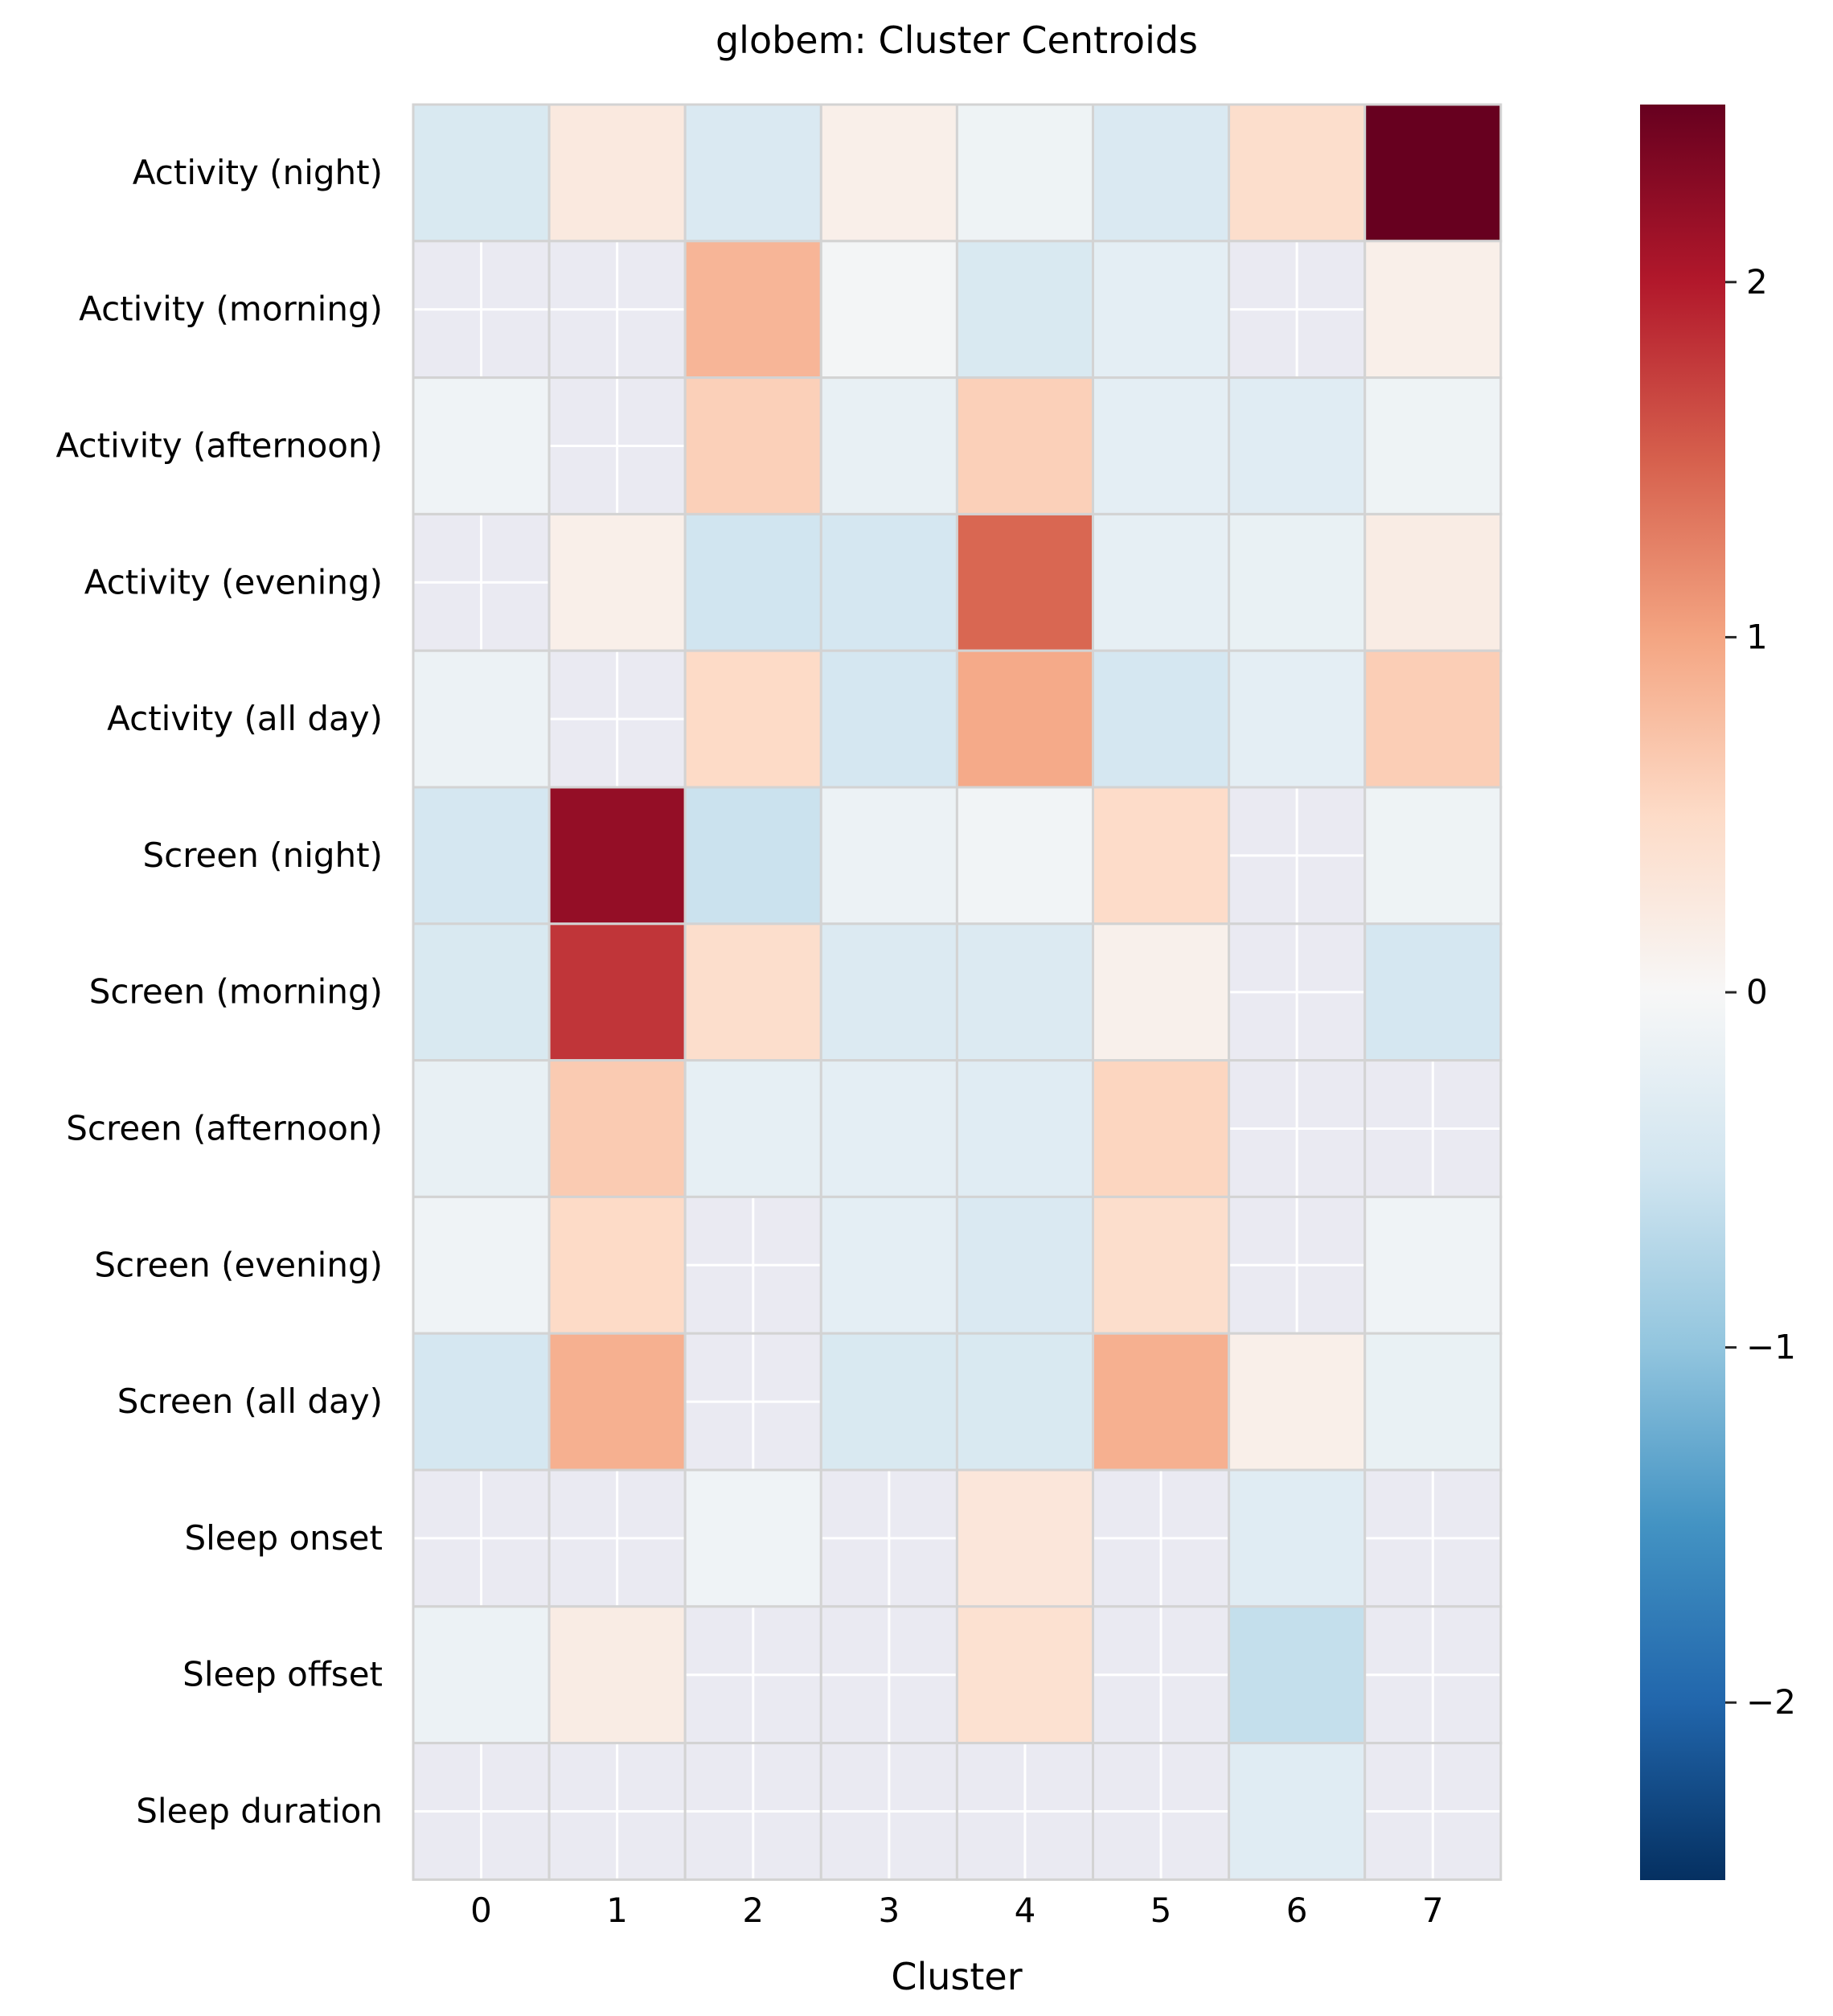 This screenshot has width=1833, height=2016. I want to click on x-tick-labels: 0 1 2 3 4 5 6 7, so click(956, 1910).